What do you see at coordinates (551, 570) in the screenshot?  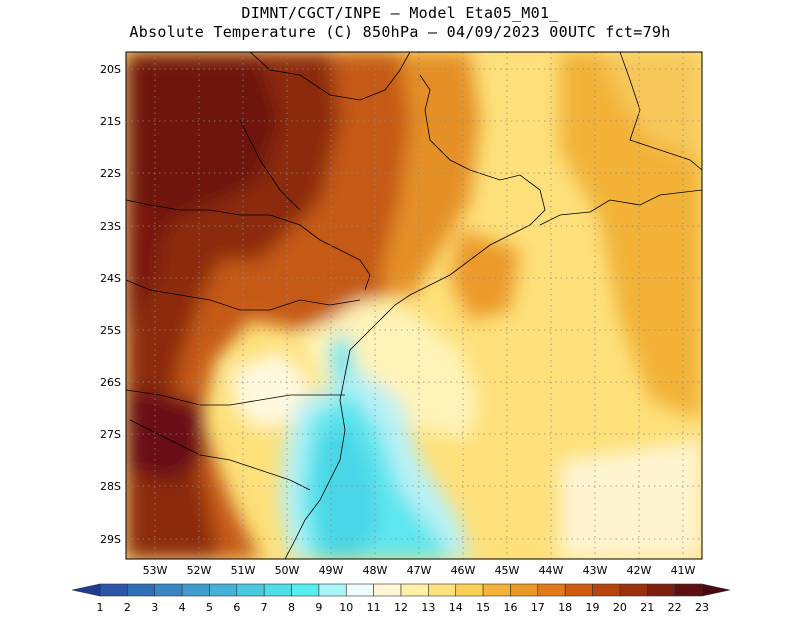 I see `lon-label: 44W` at bounding box center [551, 570].